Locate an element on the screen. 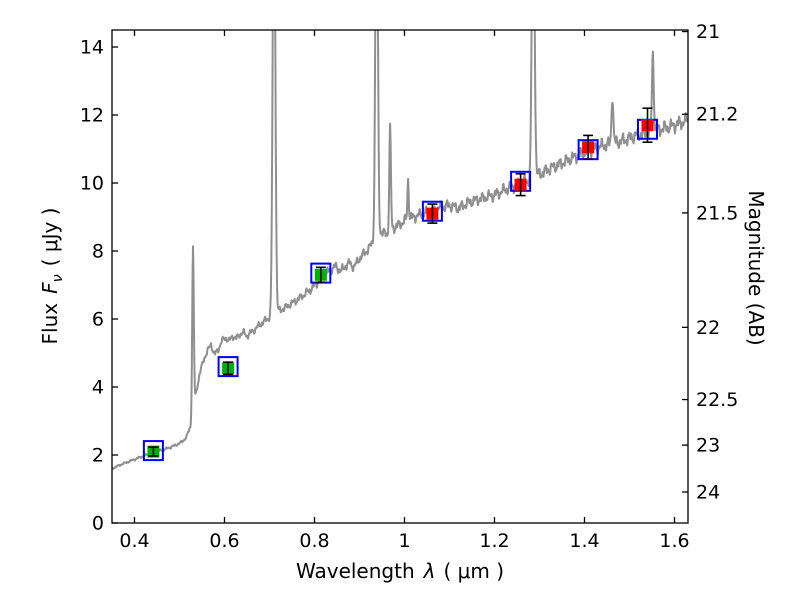 The width and height of the screenshot is (800, 600). x-tick-label: 1.4 is located at coordinates (584, 541).